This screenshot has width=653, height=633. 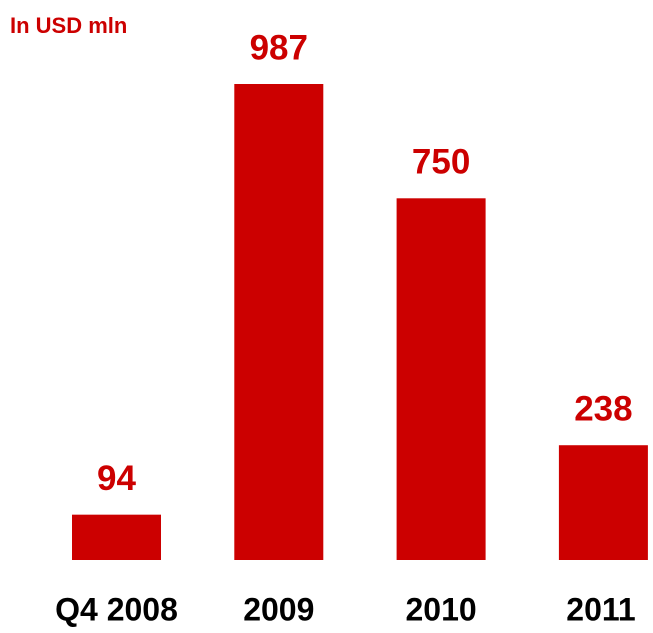 What do you see at coordinates (441, 609) in the screenshot?
I see `x-tick-label: 2010` at bounding box center [441, 609].